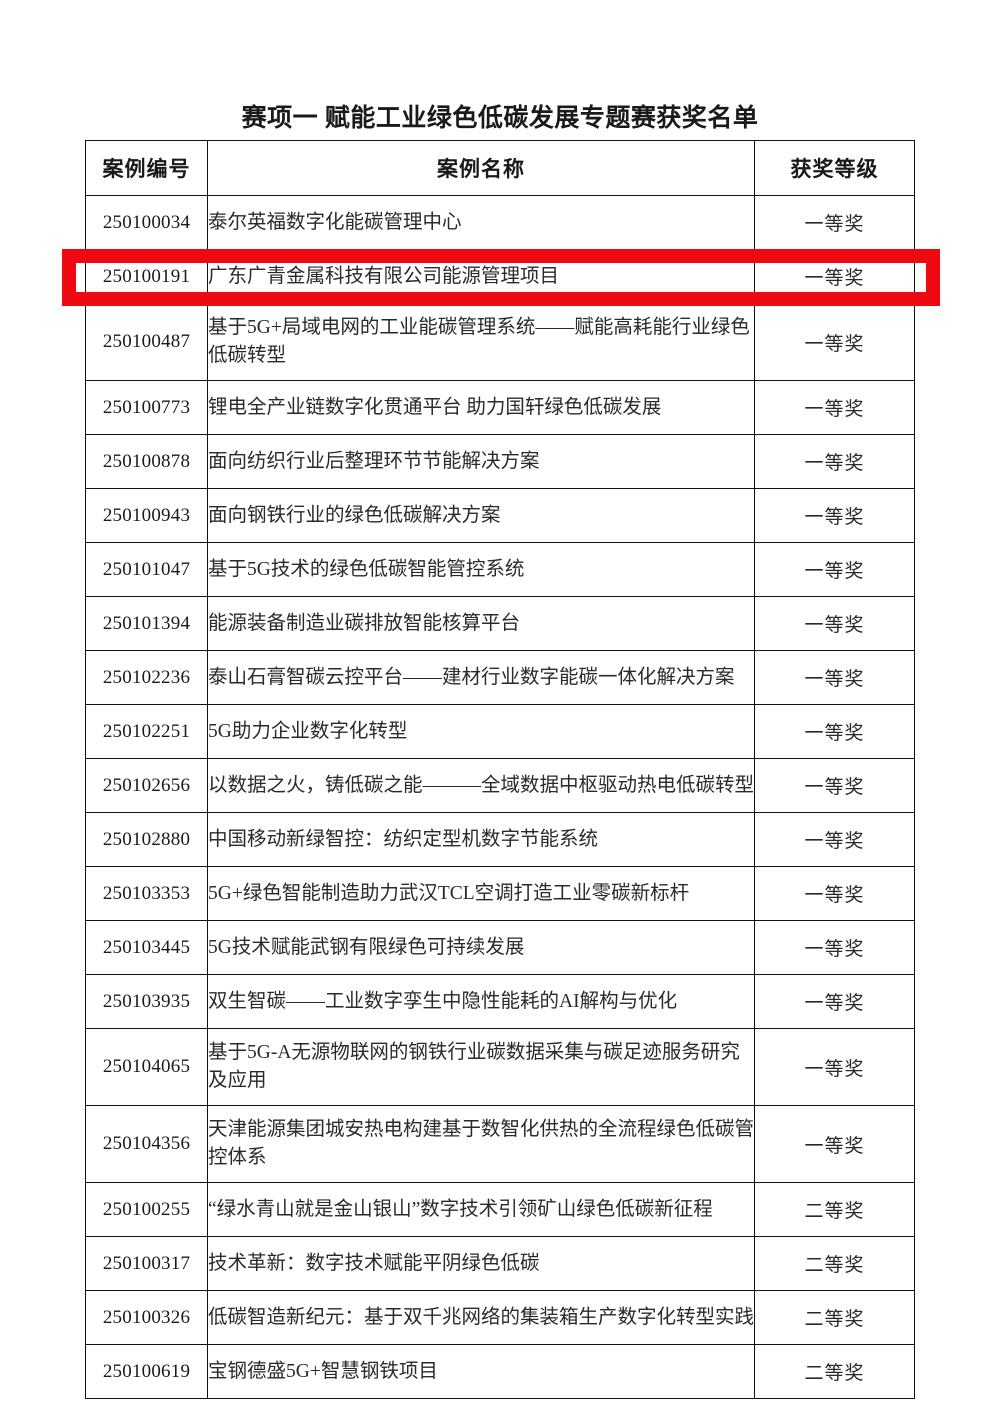  Describe the element at coordinates (834, 168) in the screenshot. I see `column-header-award-level: 获奖等级` at that location.